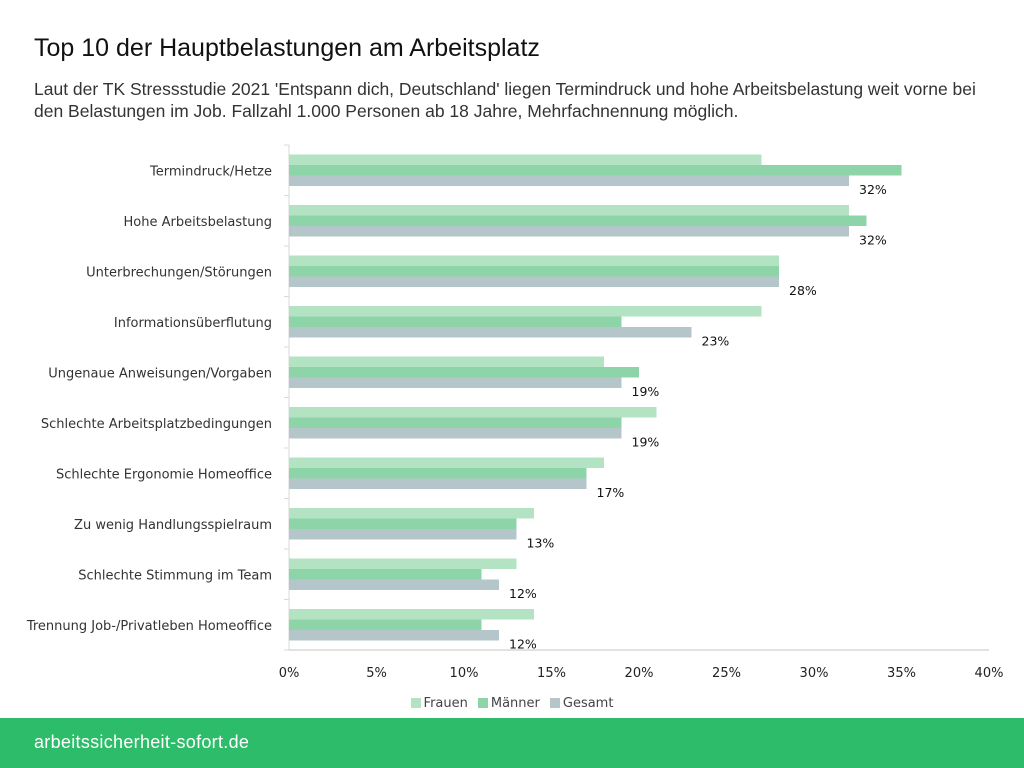 This screenshot has width=1024, height=768. What do you see at coordinates (901, 673) in the screenshot?
I see `x-tick-label: 35%` at bounding box center [901, 673].